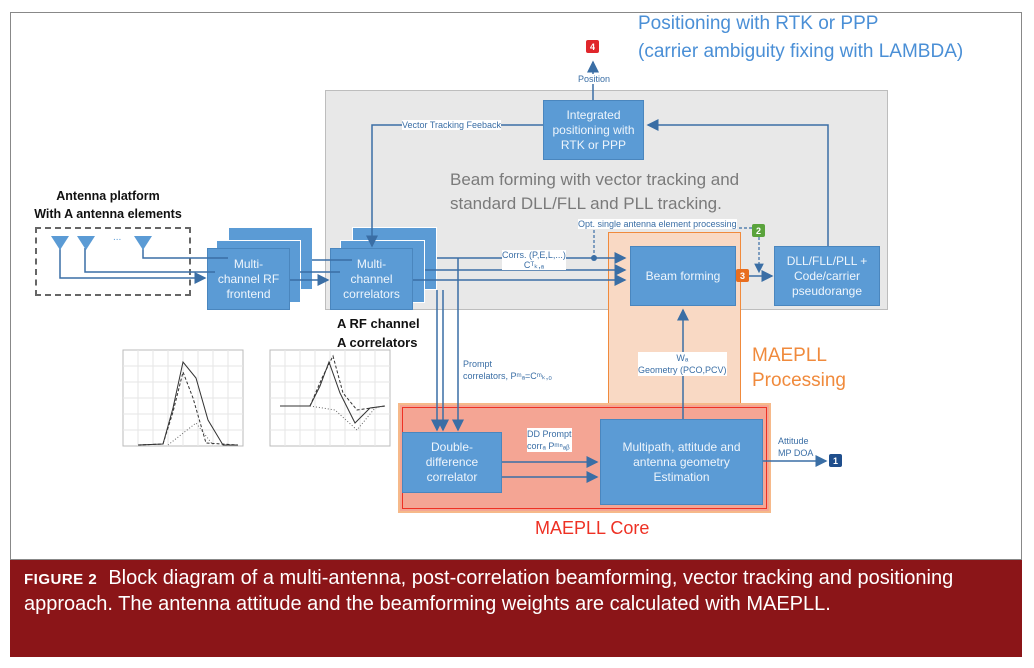 Image resolution: width=1034 pixels, height=668 pixels. What do you see at coordinates (108, 196) in the screenshot?
I see `antenna-label-line-1: Antenna platform` at bounding box center [108, 196].